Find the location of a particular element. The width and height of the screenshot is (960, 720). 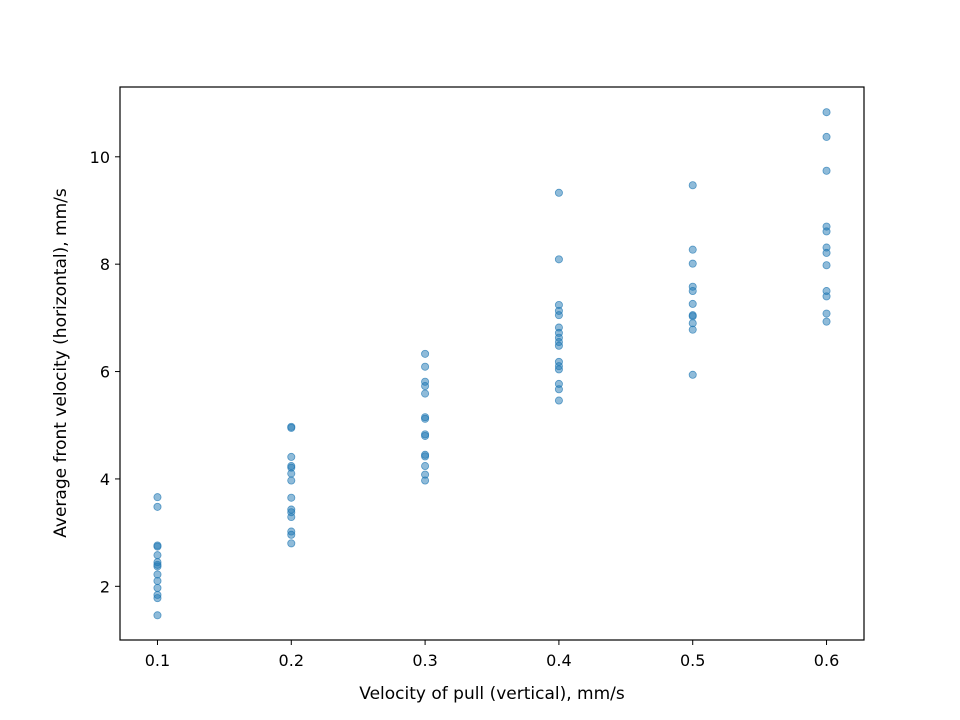

y-tick-label: 10 is located at coordinates (100, 157).